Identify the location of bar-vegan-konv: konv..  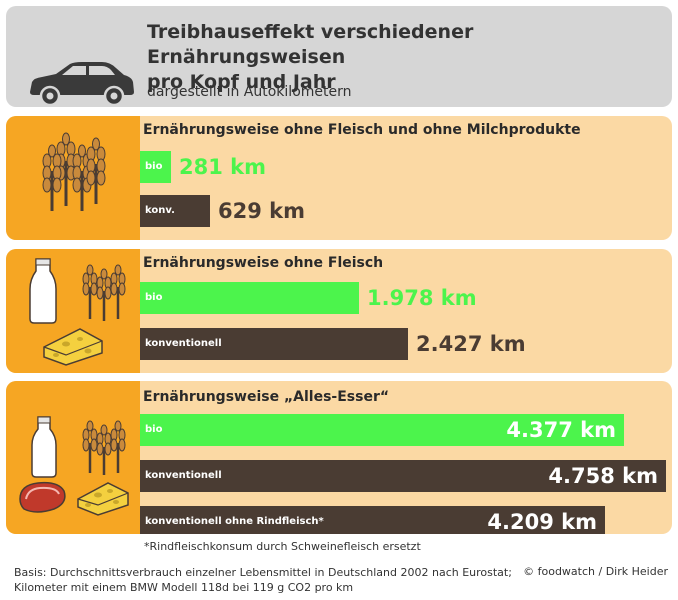
(175, 211).